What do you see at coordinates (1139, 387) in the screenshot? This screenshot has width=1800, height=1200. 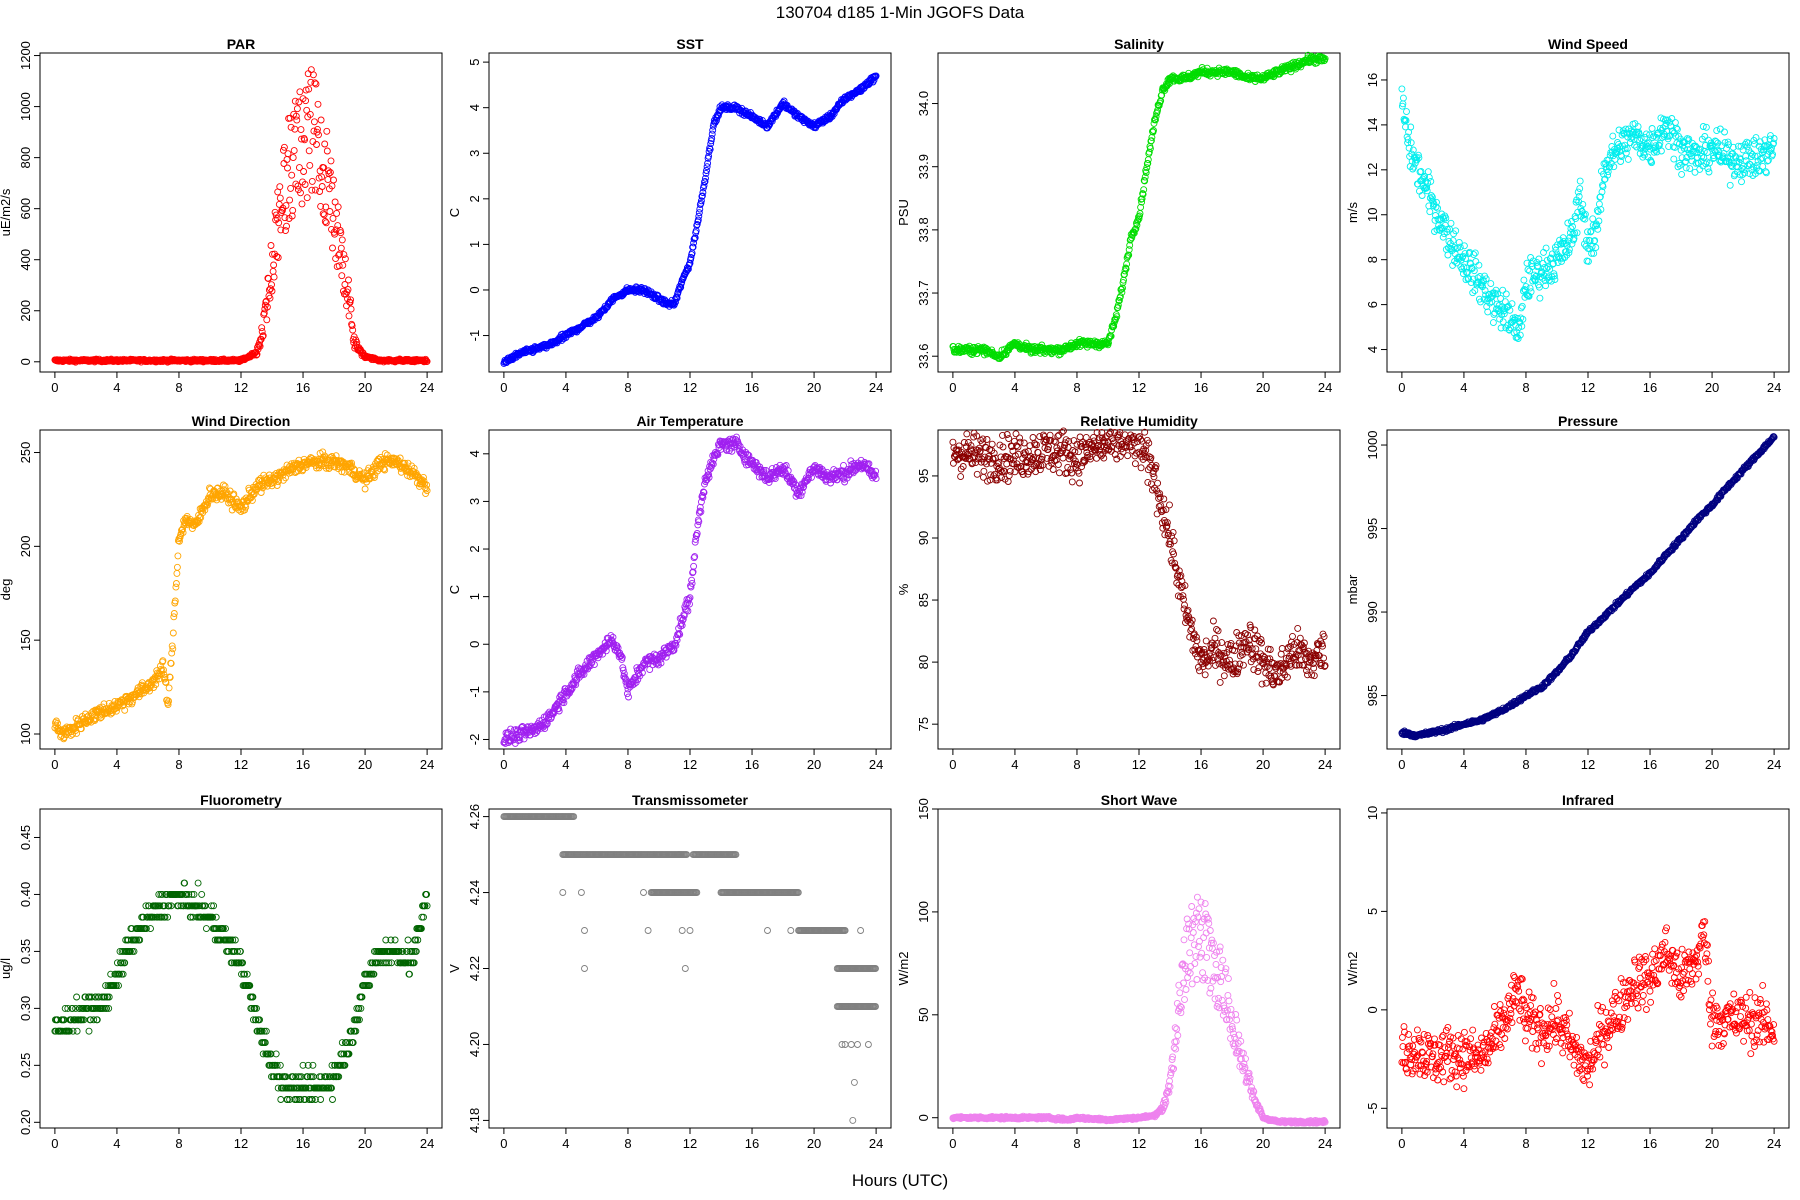 I see `salinity-x-tick-label: 12` at bounding box center [1139, 387].